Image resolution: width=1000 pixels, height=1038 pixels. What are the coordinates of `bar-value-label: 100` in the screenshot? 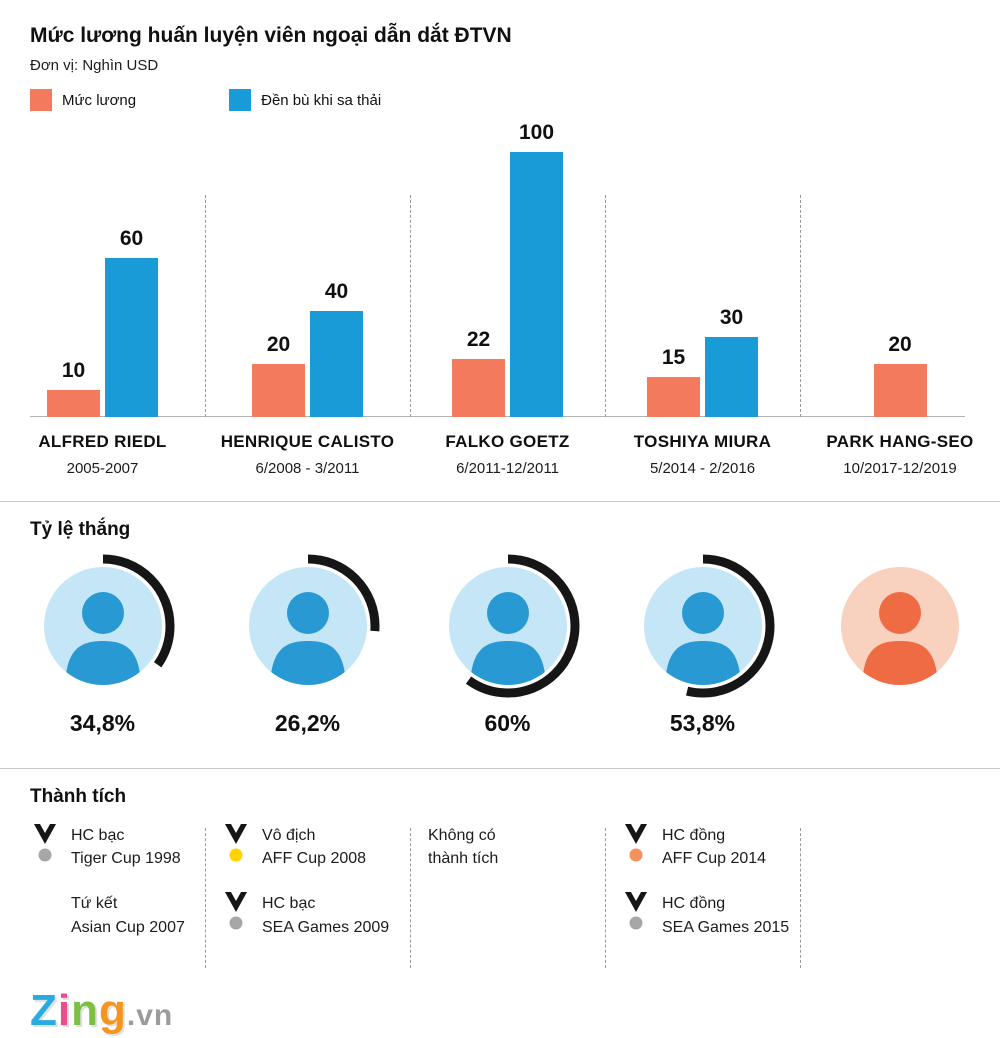 It's located at (536, 132).